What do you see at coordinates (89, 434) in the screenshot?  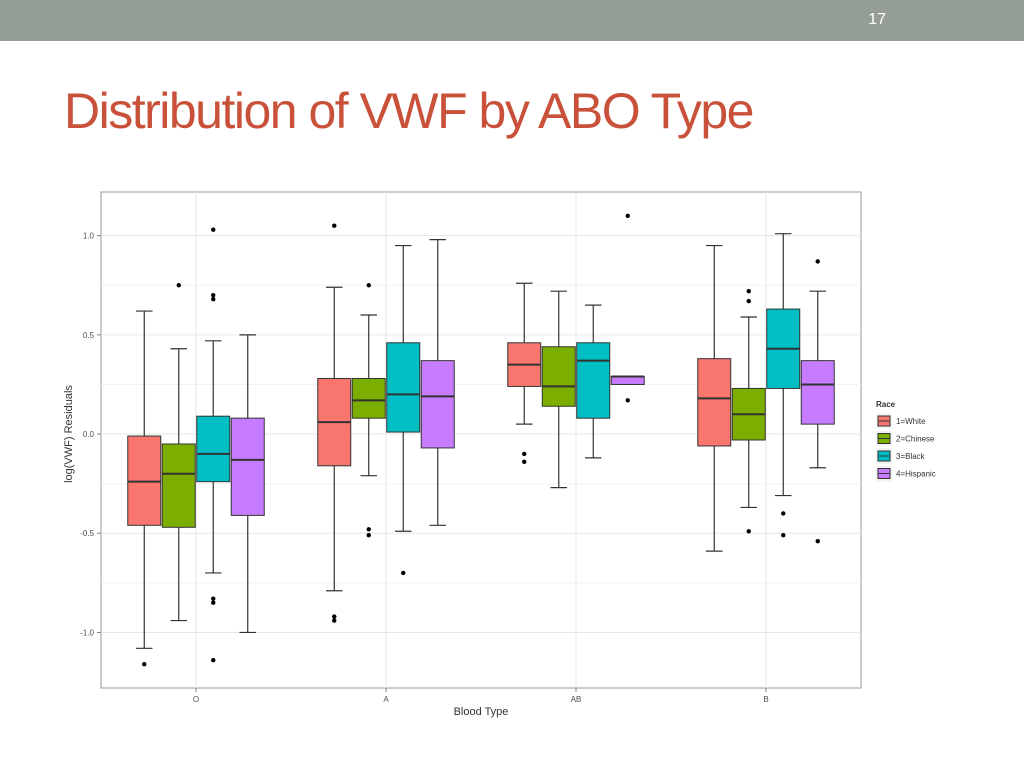 I see `y-tick-label: 0.0` at bounding box center [89, 434].